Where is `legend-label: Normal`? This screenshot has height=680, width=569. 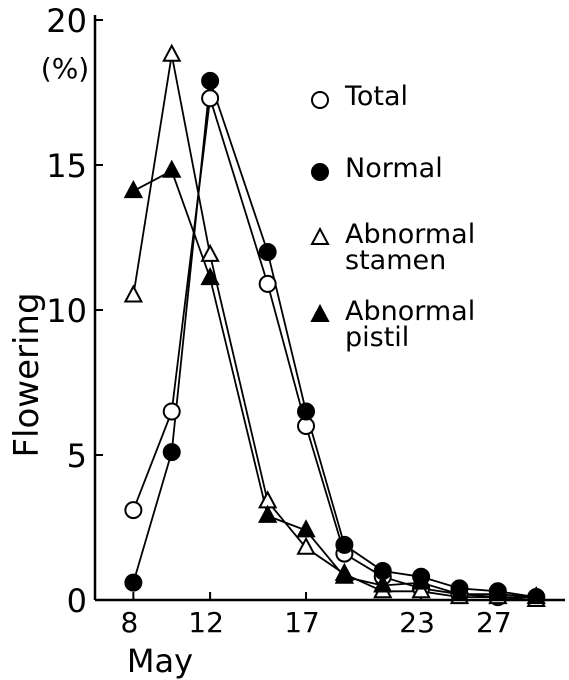
legend-label: Normal is located at coordinates (394, 168).